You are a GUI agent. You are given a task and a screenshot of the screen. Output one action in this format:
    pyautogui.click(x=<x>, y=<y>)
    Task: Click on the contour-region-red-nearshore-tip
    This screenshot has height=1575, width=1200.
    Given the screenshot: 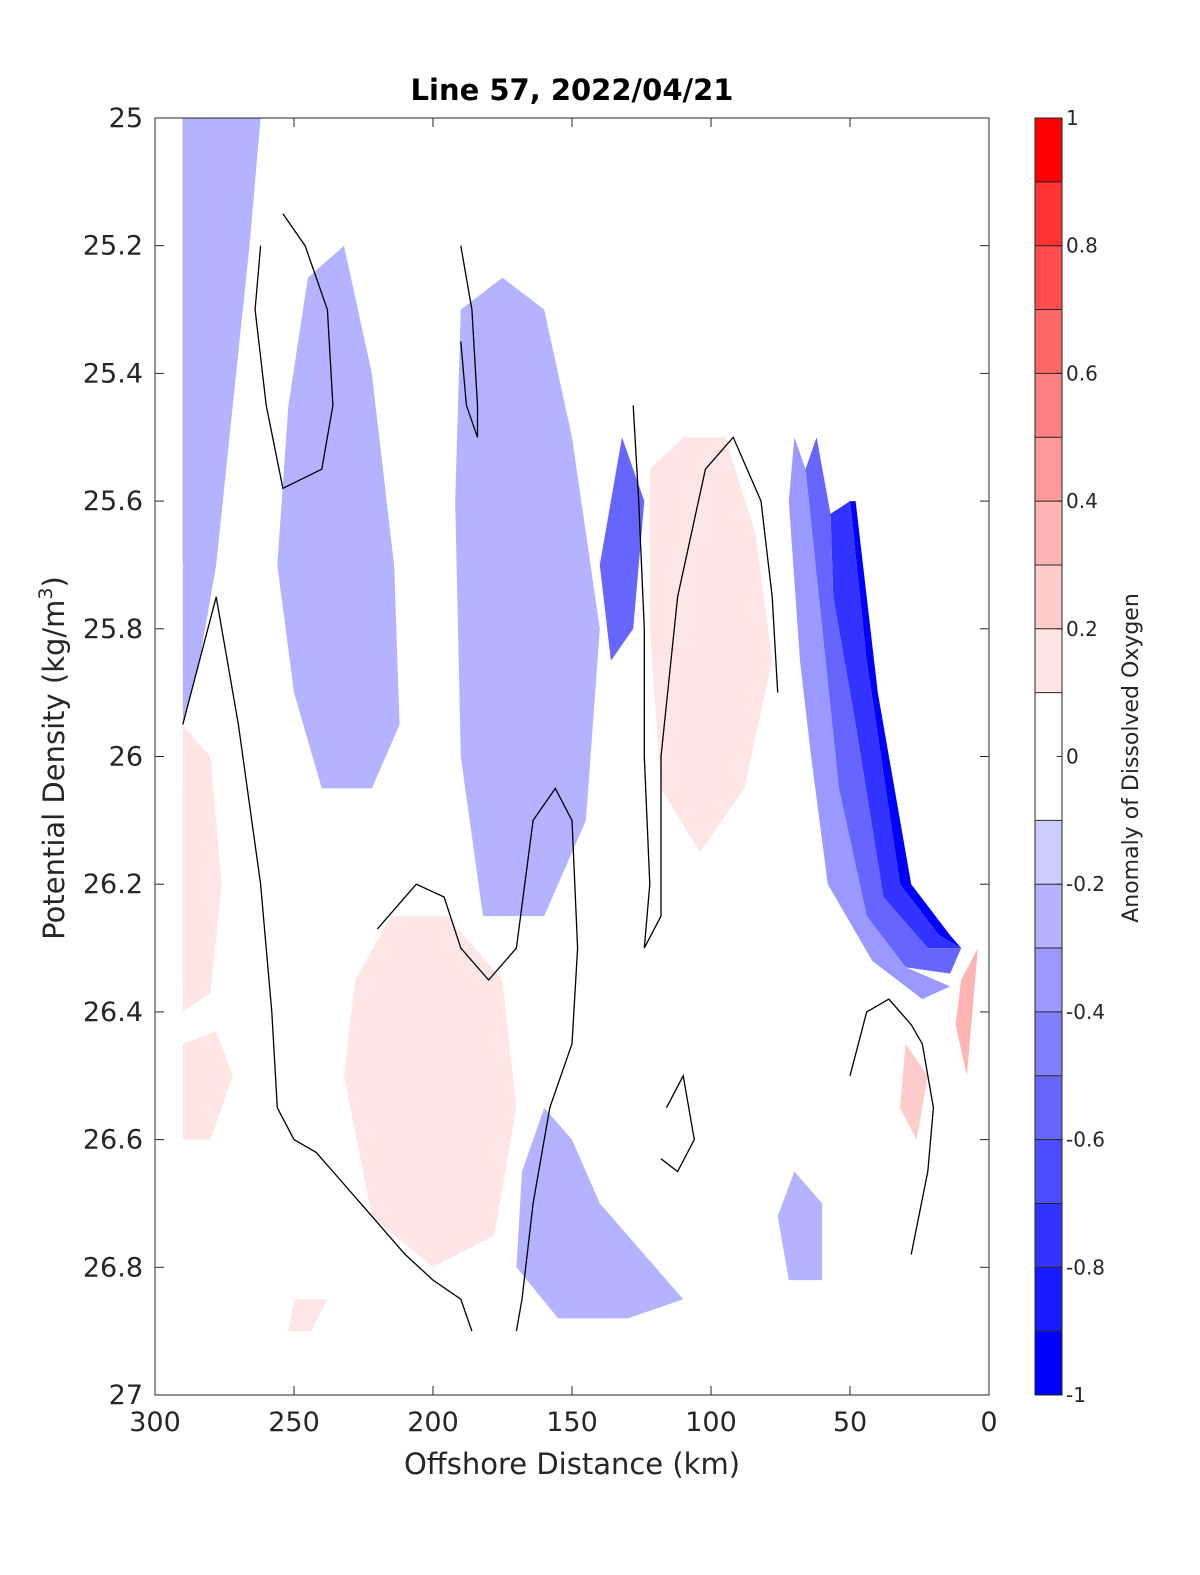 What is the action you would take?
    pyautogui.click(x=966, y=1012)
    